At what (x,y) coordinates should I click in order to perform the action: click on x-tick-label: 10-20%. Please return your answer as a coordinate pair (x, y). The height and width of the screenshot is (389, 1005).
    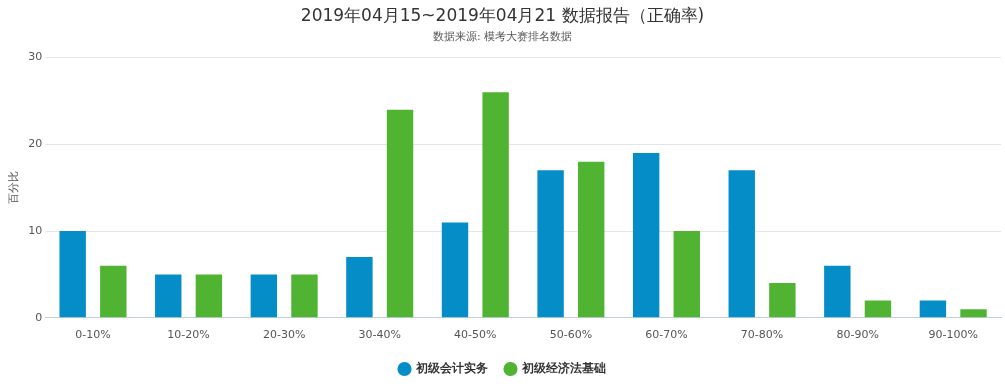
    Looking at the image, I should click on (188, 335).